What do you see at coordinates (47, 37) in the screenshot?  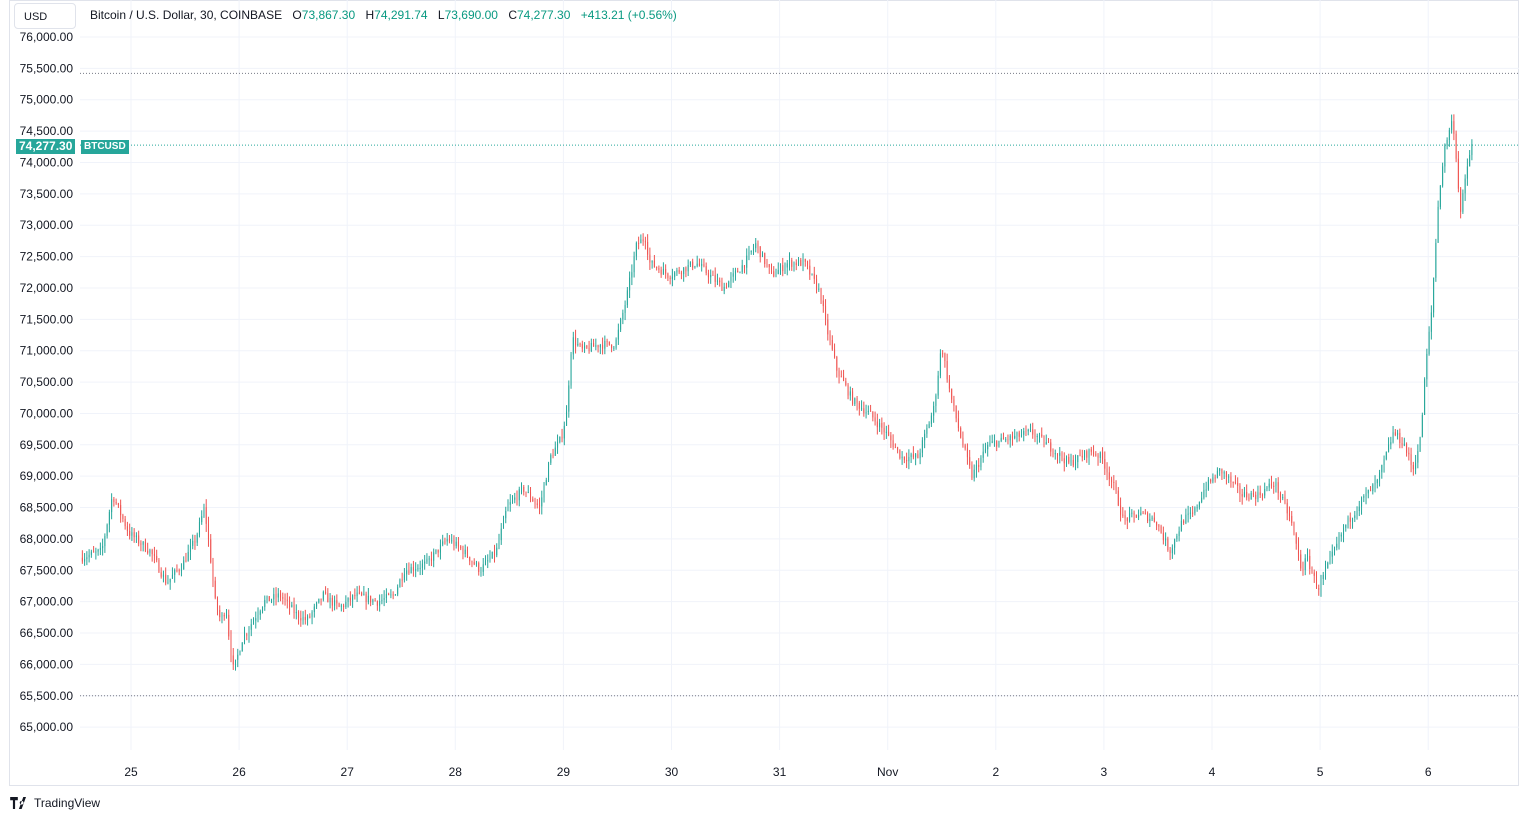 I see `y-tick-label: 76,000.00` at bounding box center [47, 37].